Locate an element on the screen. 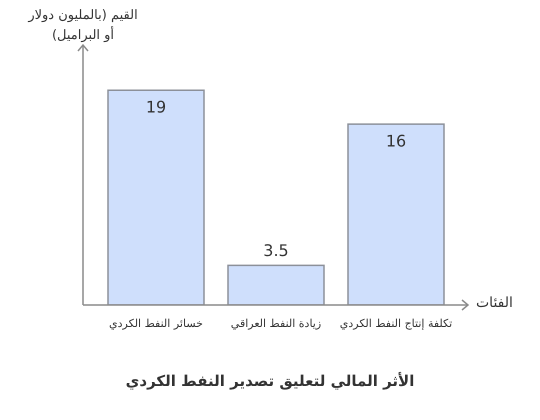 The width and height of the screenshot is (540, 420). x-tick-label: خسائر النفط الكردي is located at coordinates (156, 323).